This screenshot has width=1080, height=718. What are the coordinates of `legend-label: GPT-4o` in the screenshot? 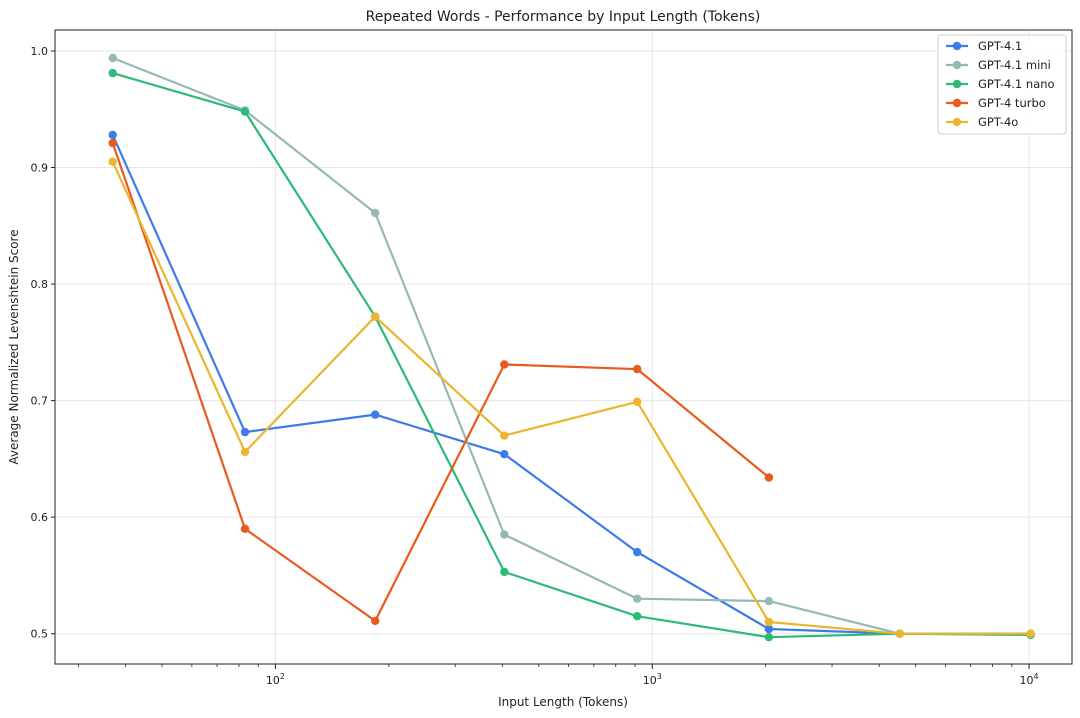 It's located at (998, 122).